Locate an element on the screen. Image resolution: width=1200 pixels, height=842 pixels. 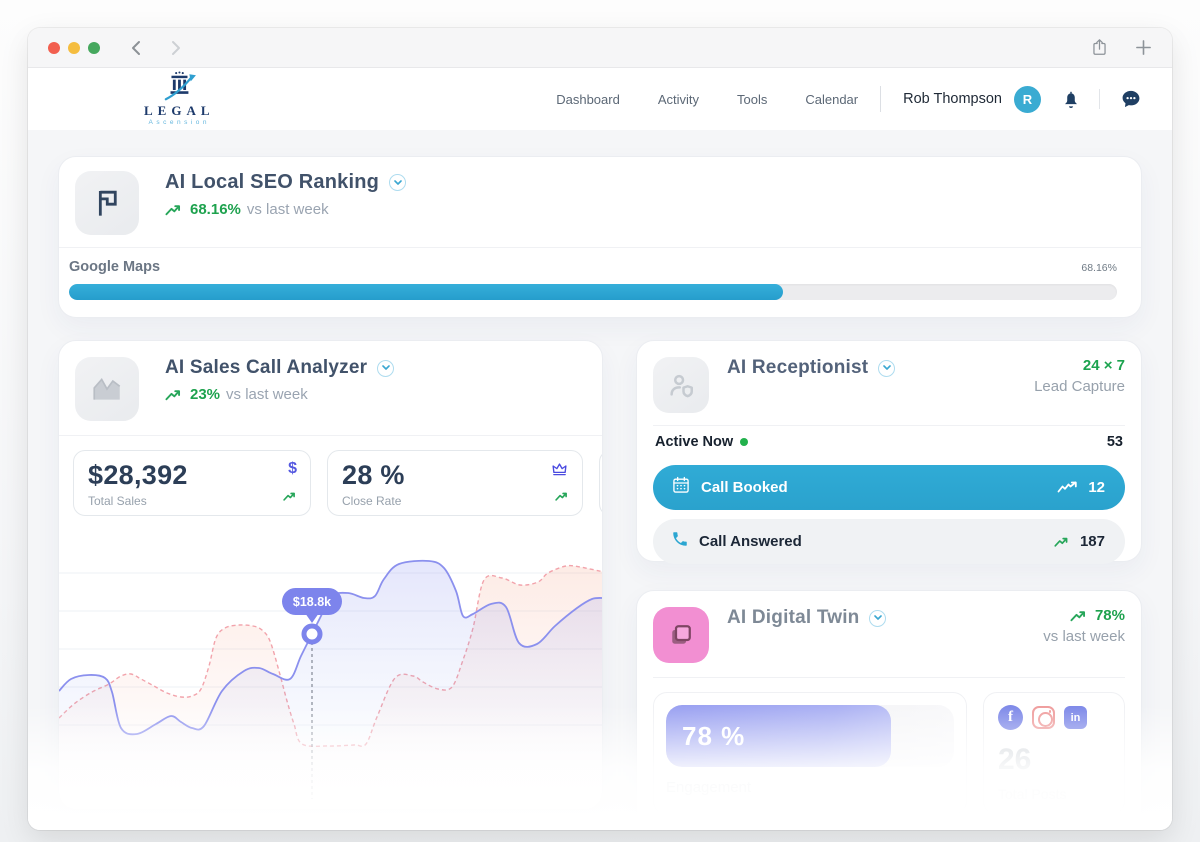
maximize-window-button is located at coordinates (94, 47).